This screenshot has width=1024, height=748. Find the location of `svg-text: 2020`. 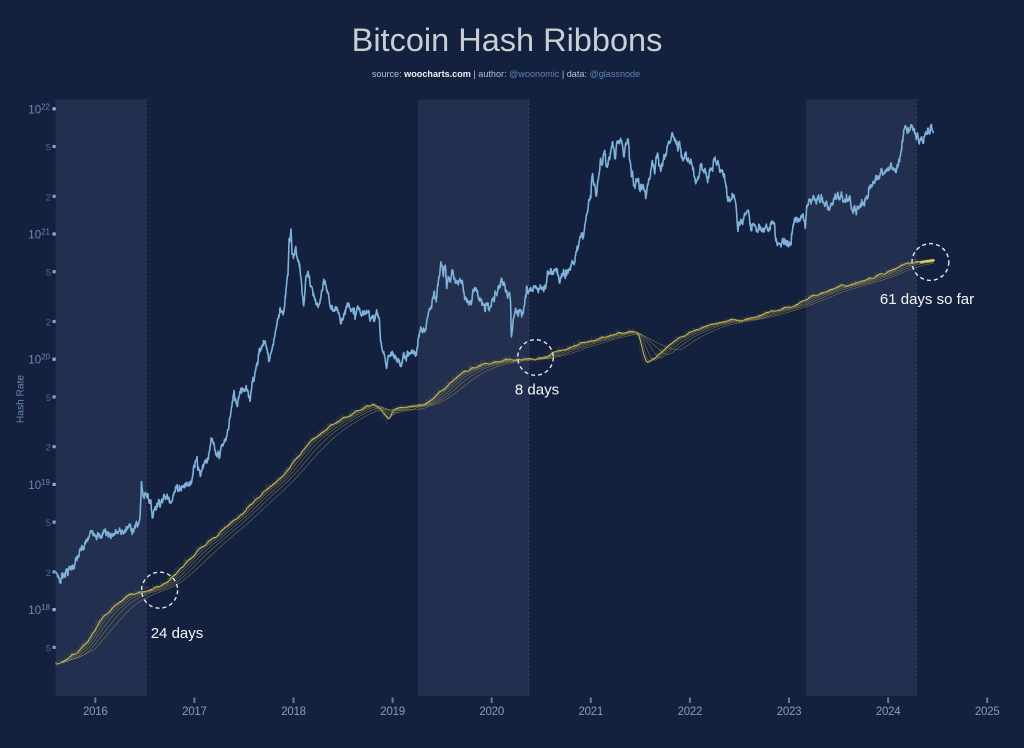

svg-text: 2020 is located at coordinates (491, 712).